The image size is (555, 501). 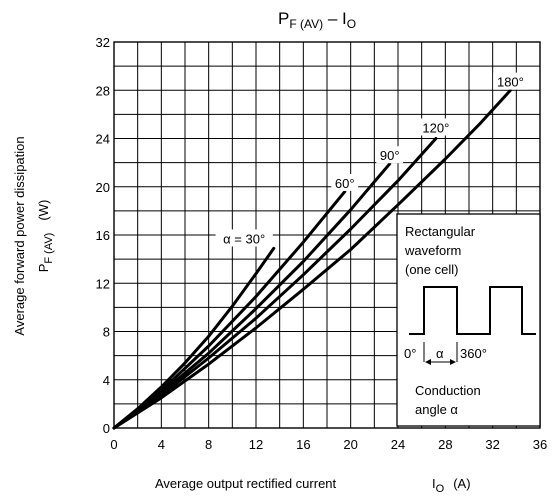 I want to click on x-tick-labels: 0 4 8 12 16 20 24 28 32 36, so click(x=328, y=444).